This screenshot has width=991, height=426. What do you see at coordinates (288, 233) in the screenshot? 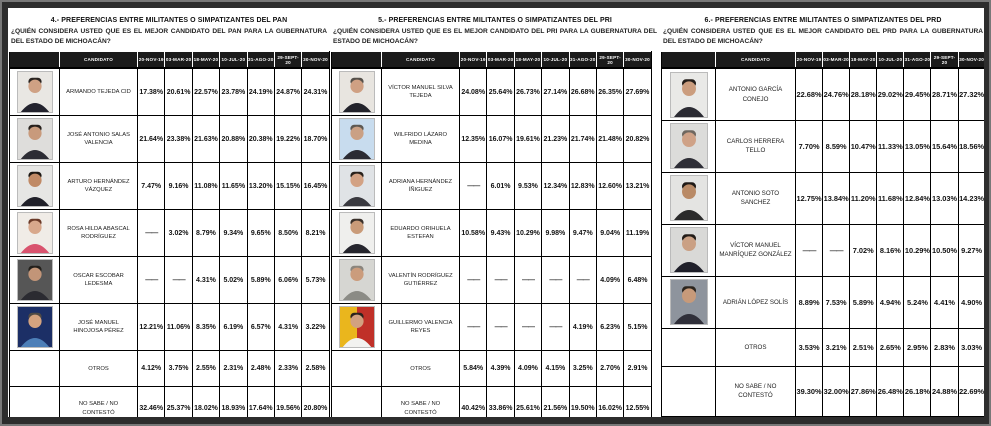
I see `poll-value-cell: 8.50%` at bounding box center [288, 233].